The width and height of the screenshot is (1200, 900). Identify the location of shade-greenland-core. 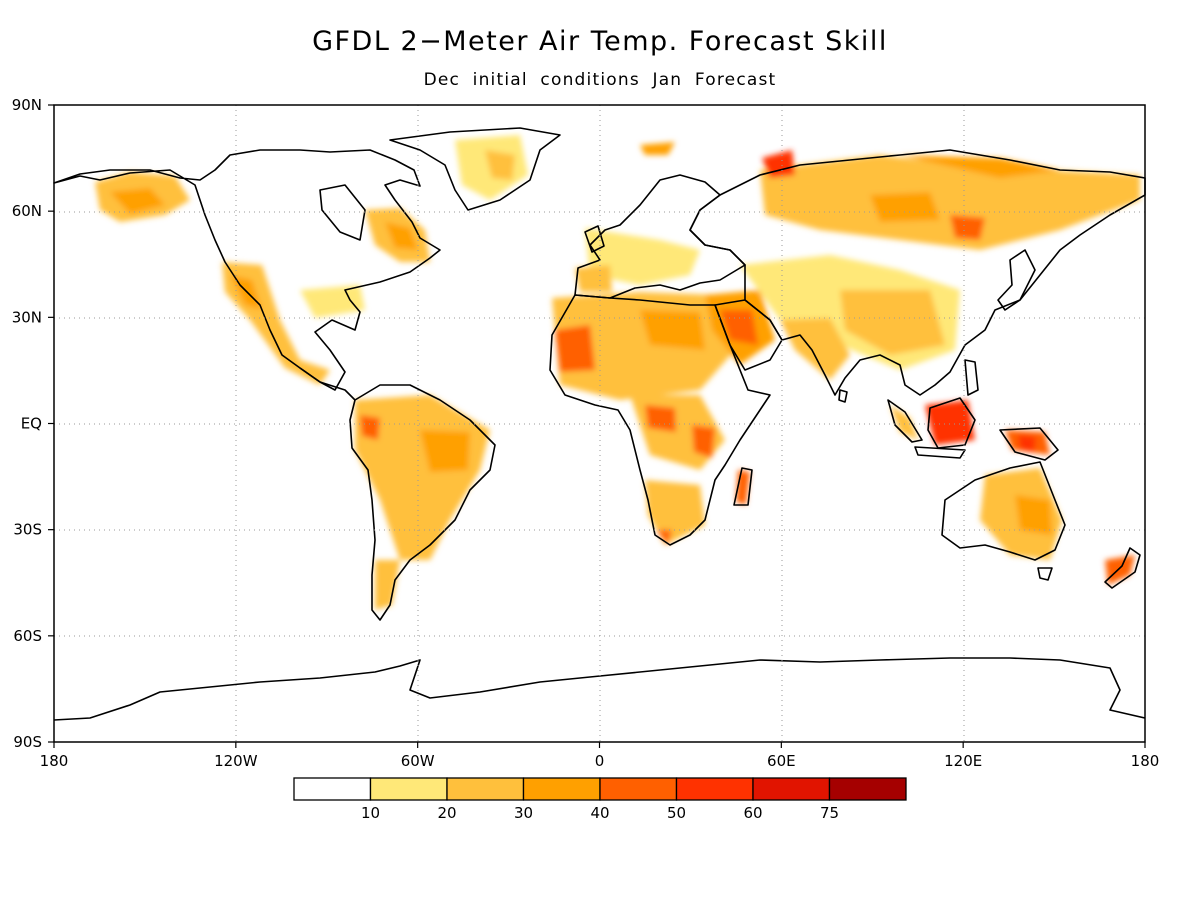
(500, 165).